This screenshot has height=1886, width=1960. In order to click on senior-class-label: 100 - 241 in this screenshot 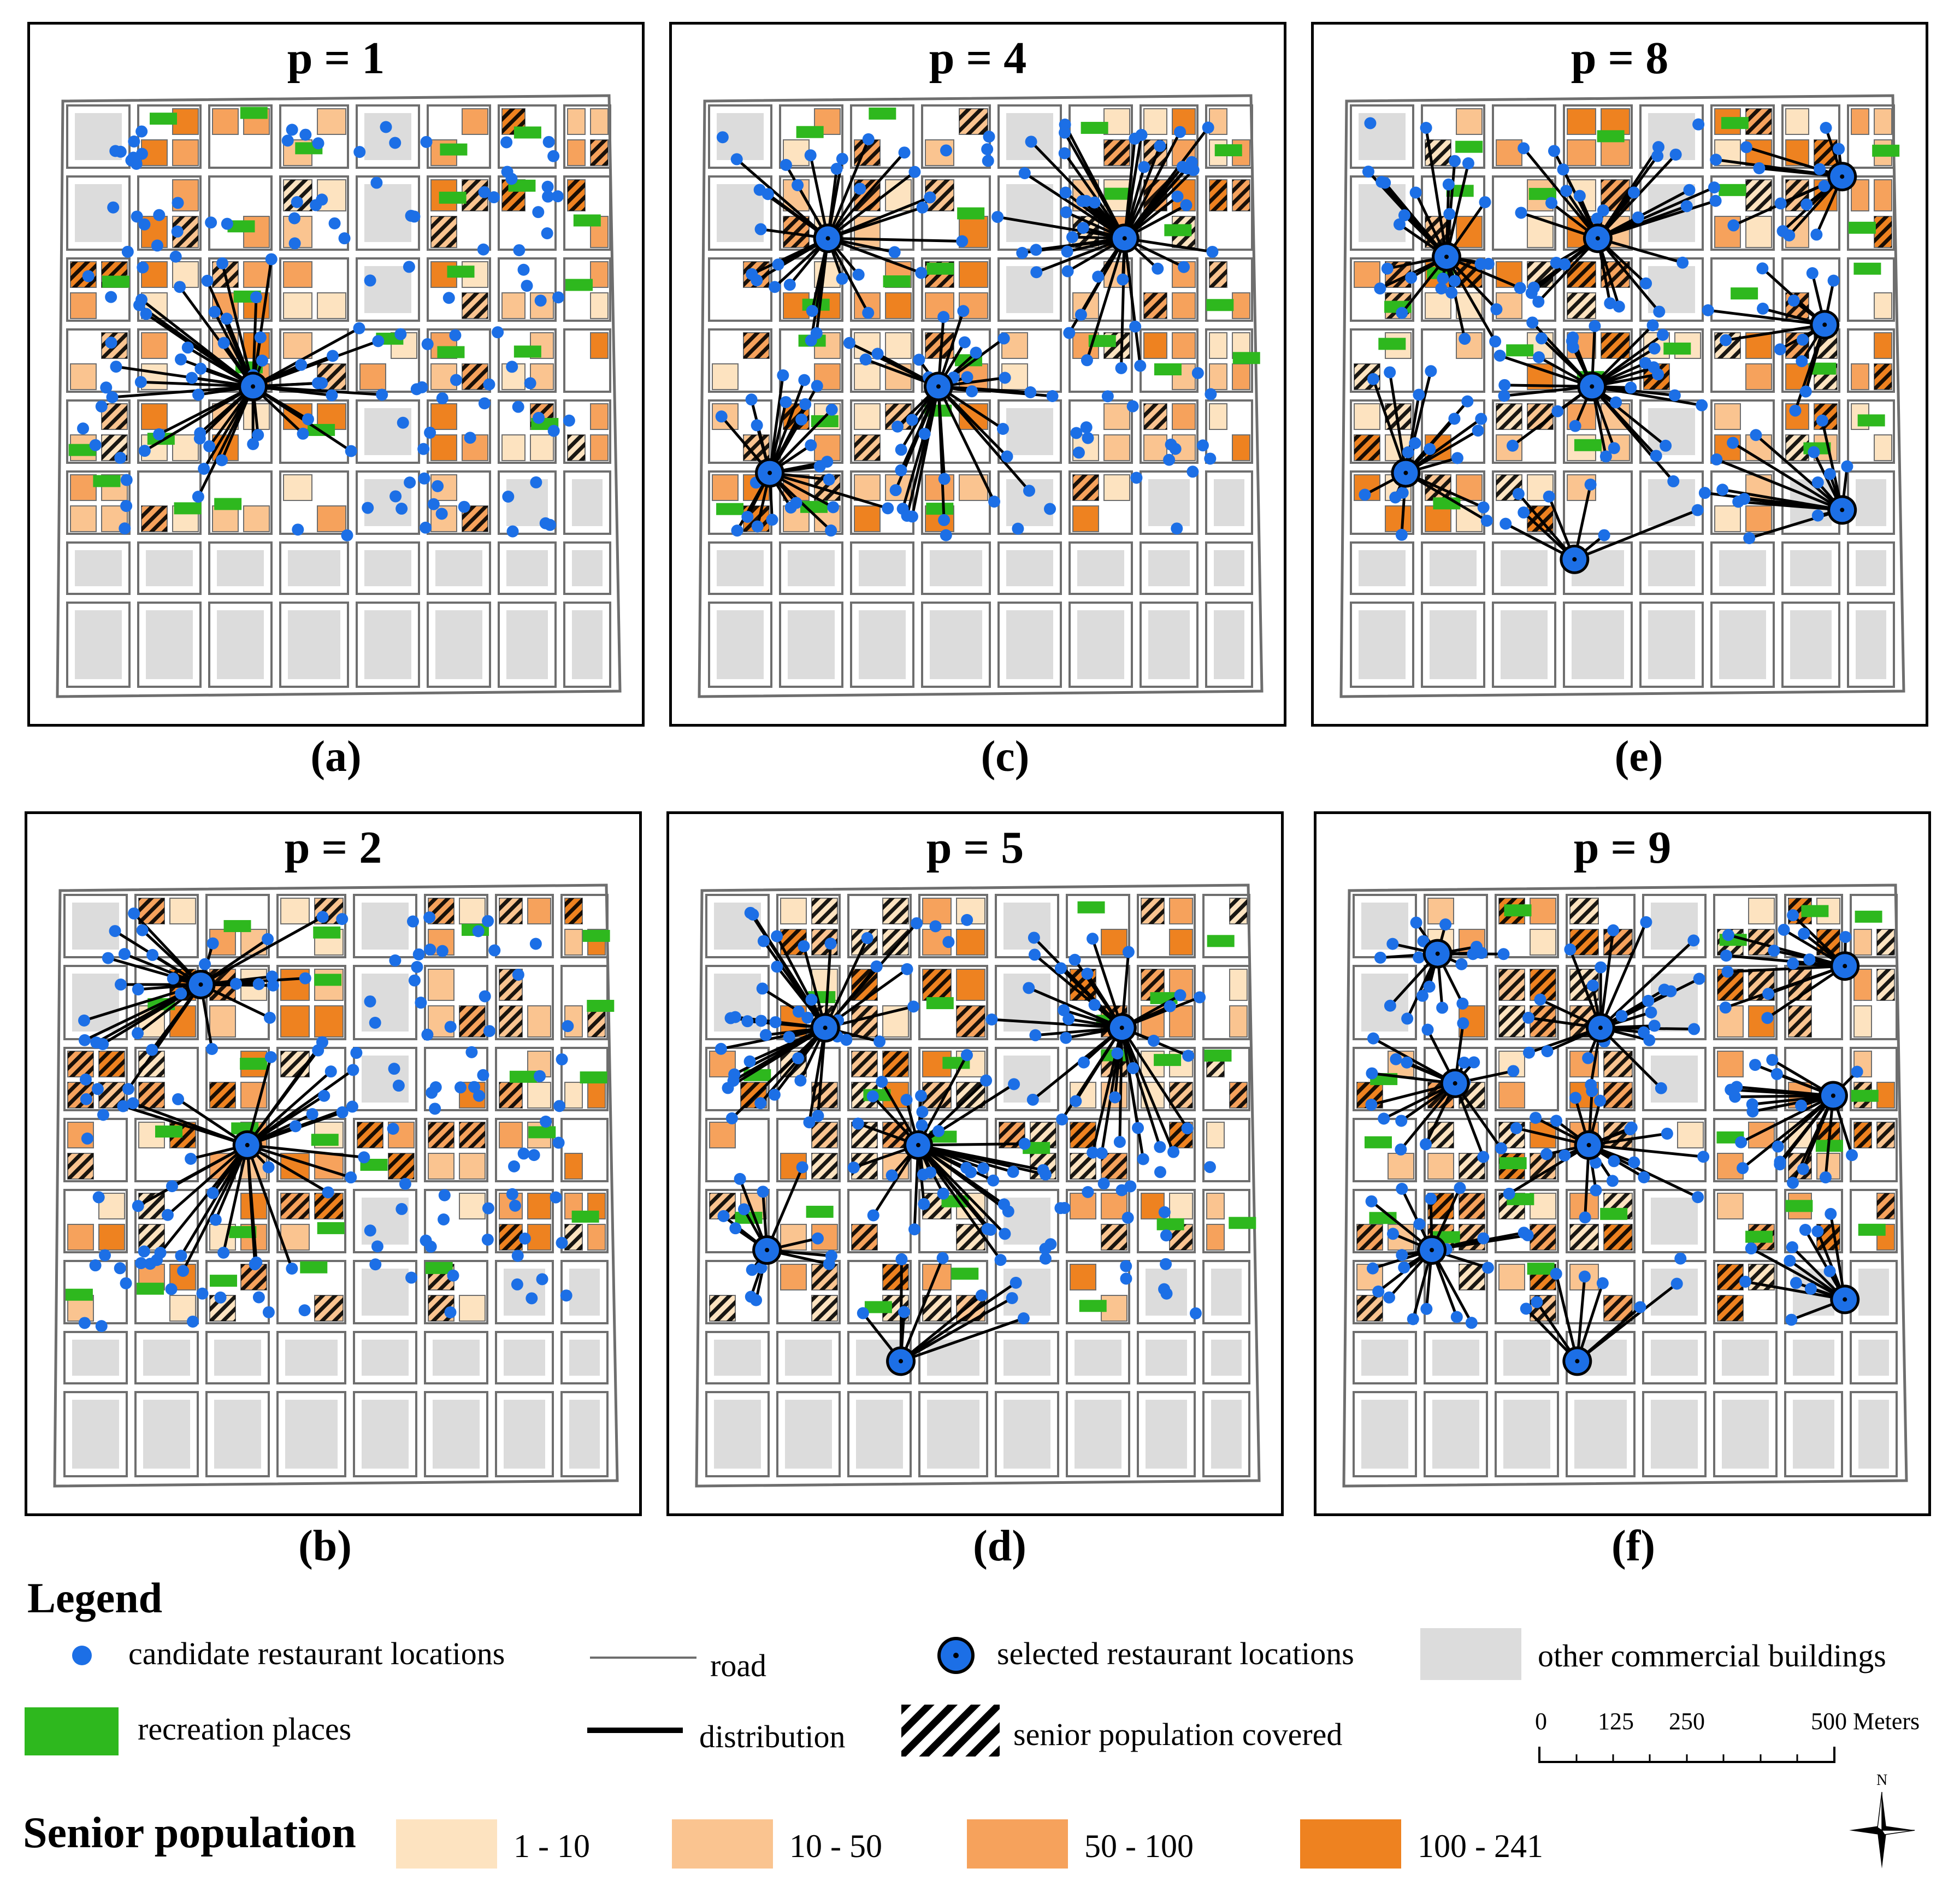, I will do `click(1480, 1846)`.